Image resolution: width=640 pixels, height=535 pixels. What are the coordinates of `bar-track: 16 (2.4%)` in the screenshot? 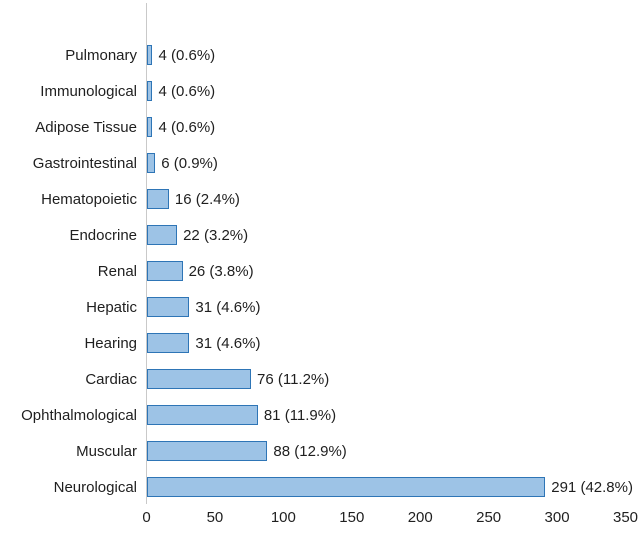 It's located at (386, 199).